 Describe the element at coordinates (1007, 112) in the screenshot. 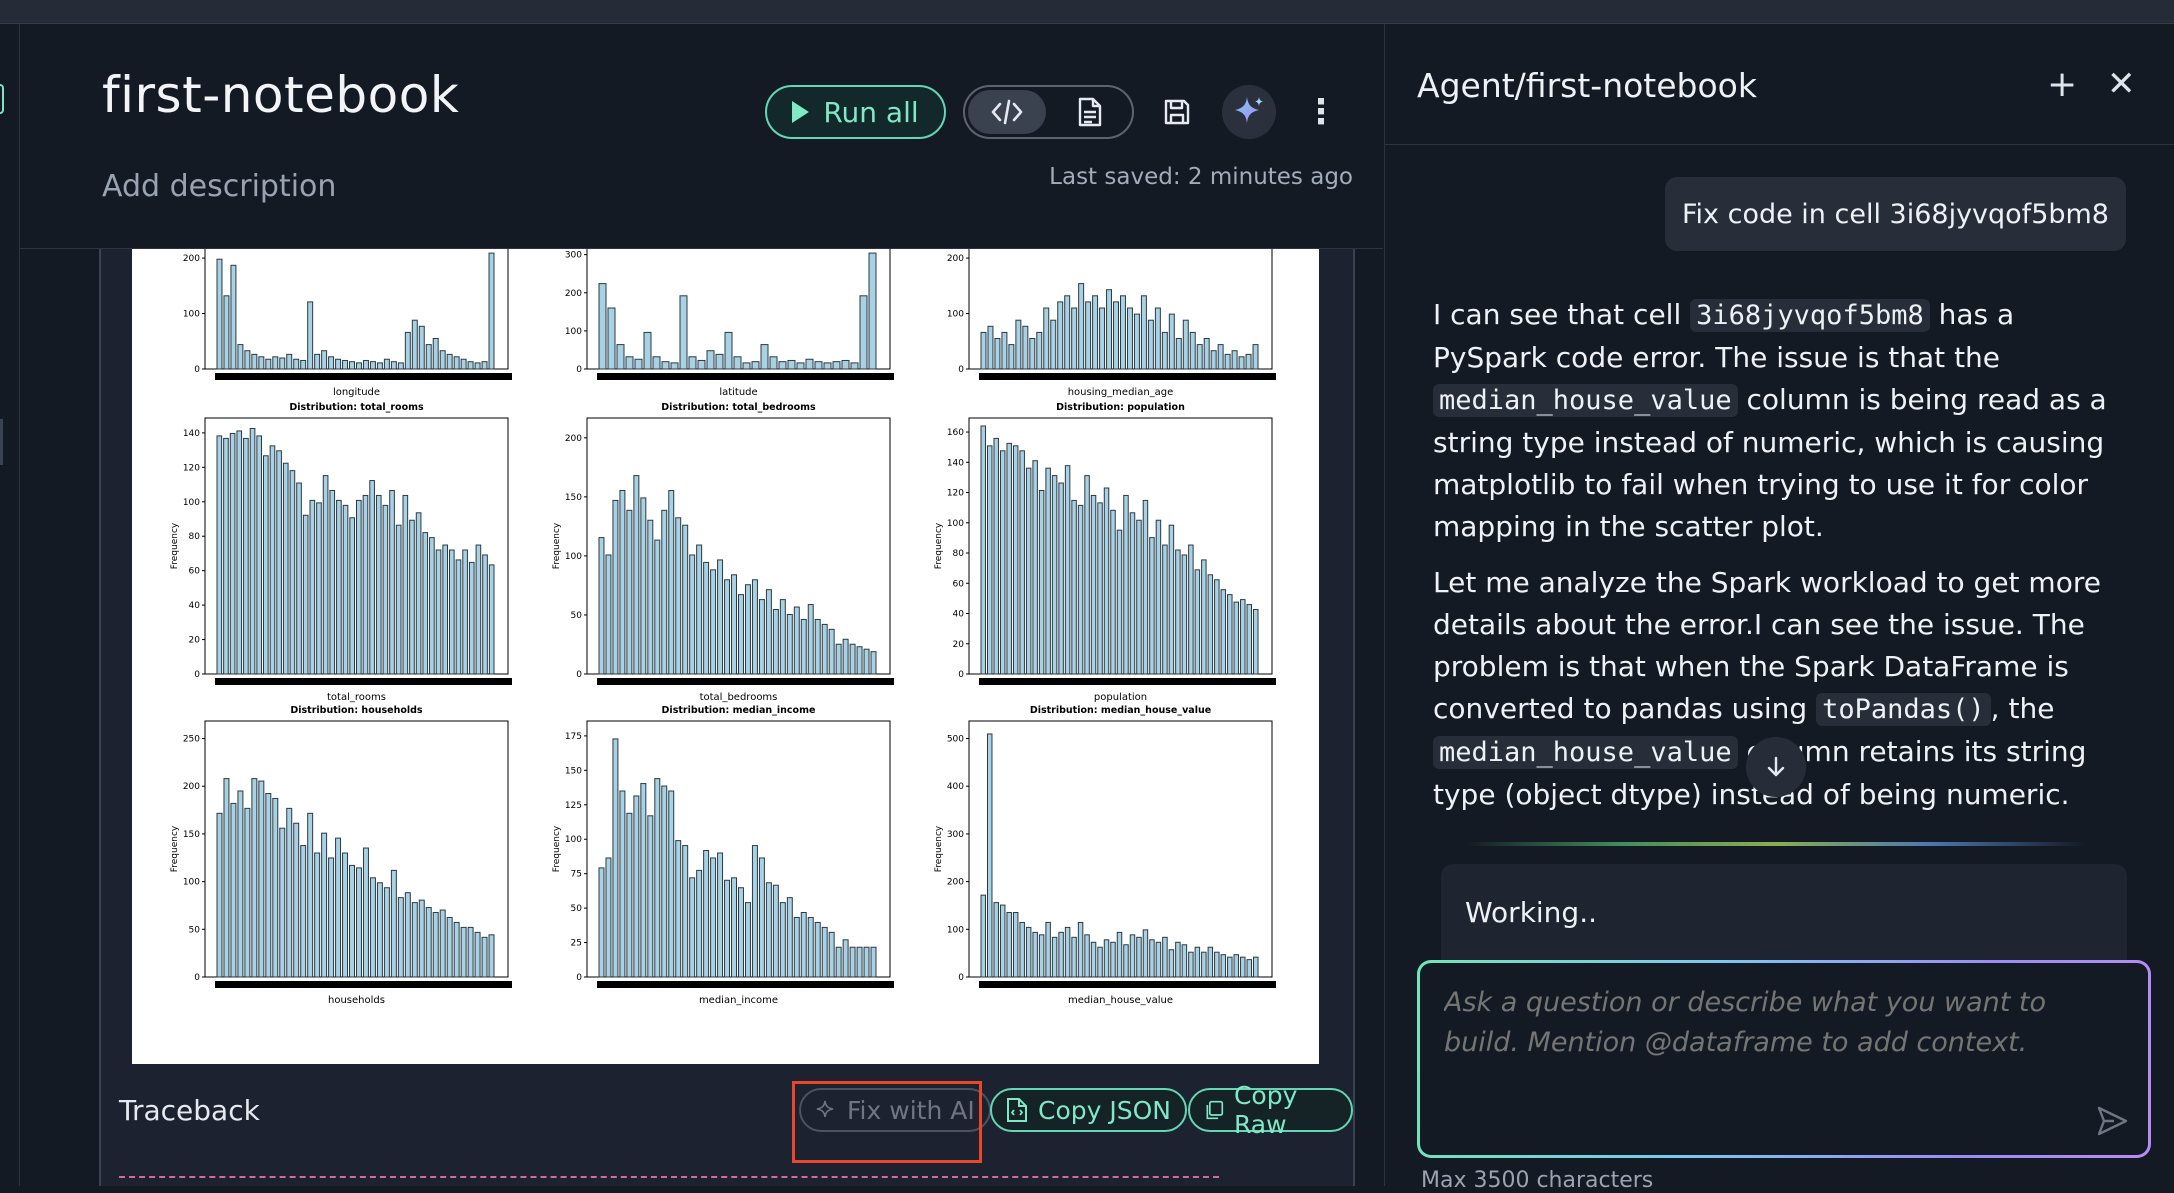

I see `code-view-button` at that location.